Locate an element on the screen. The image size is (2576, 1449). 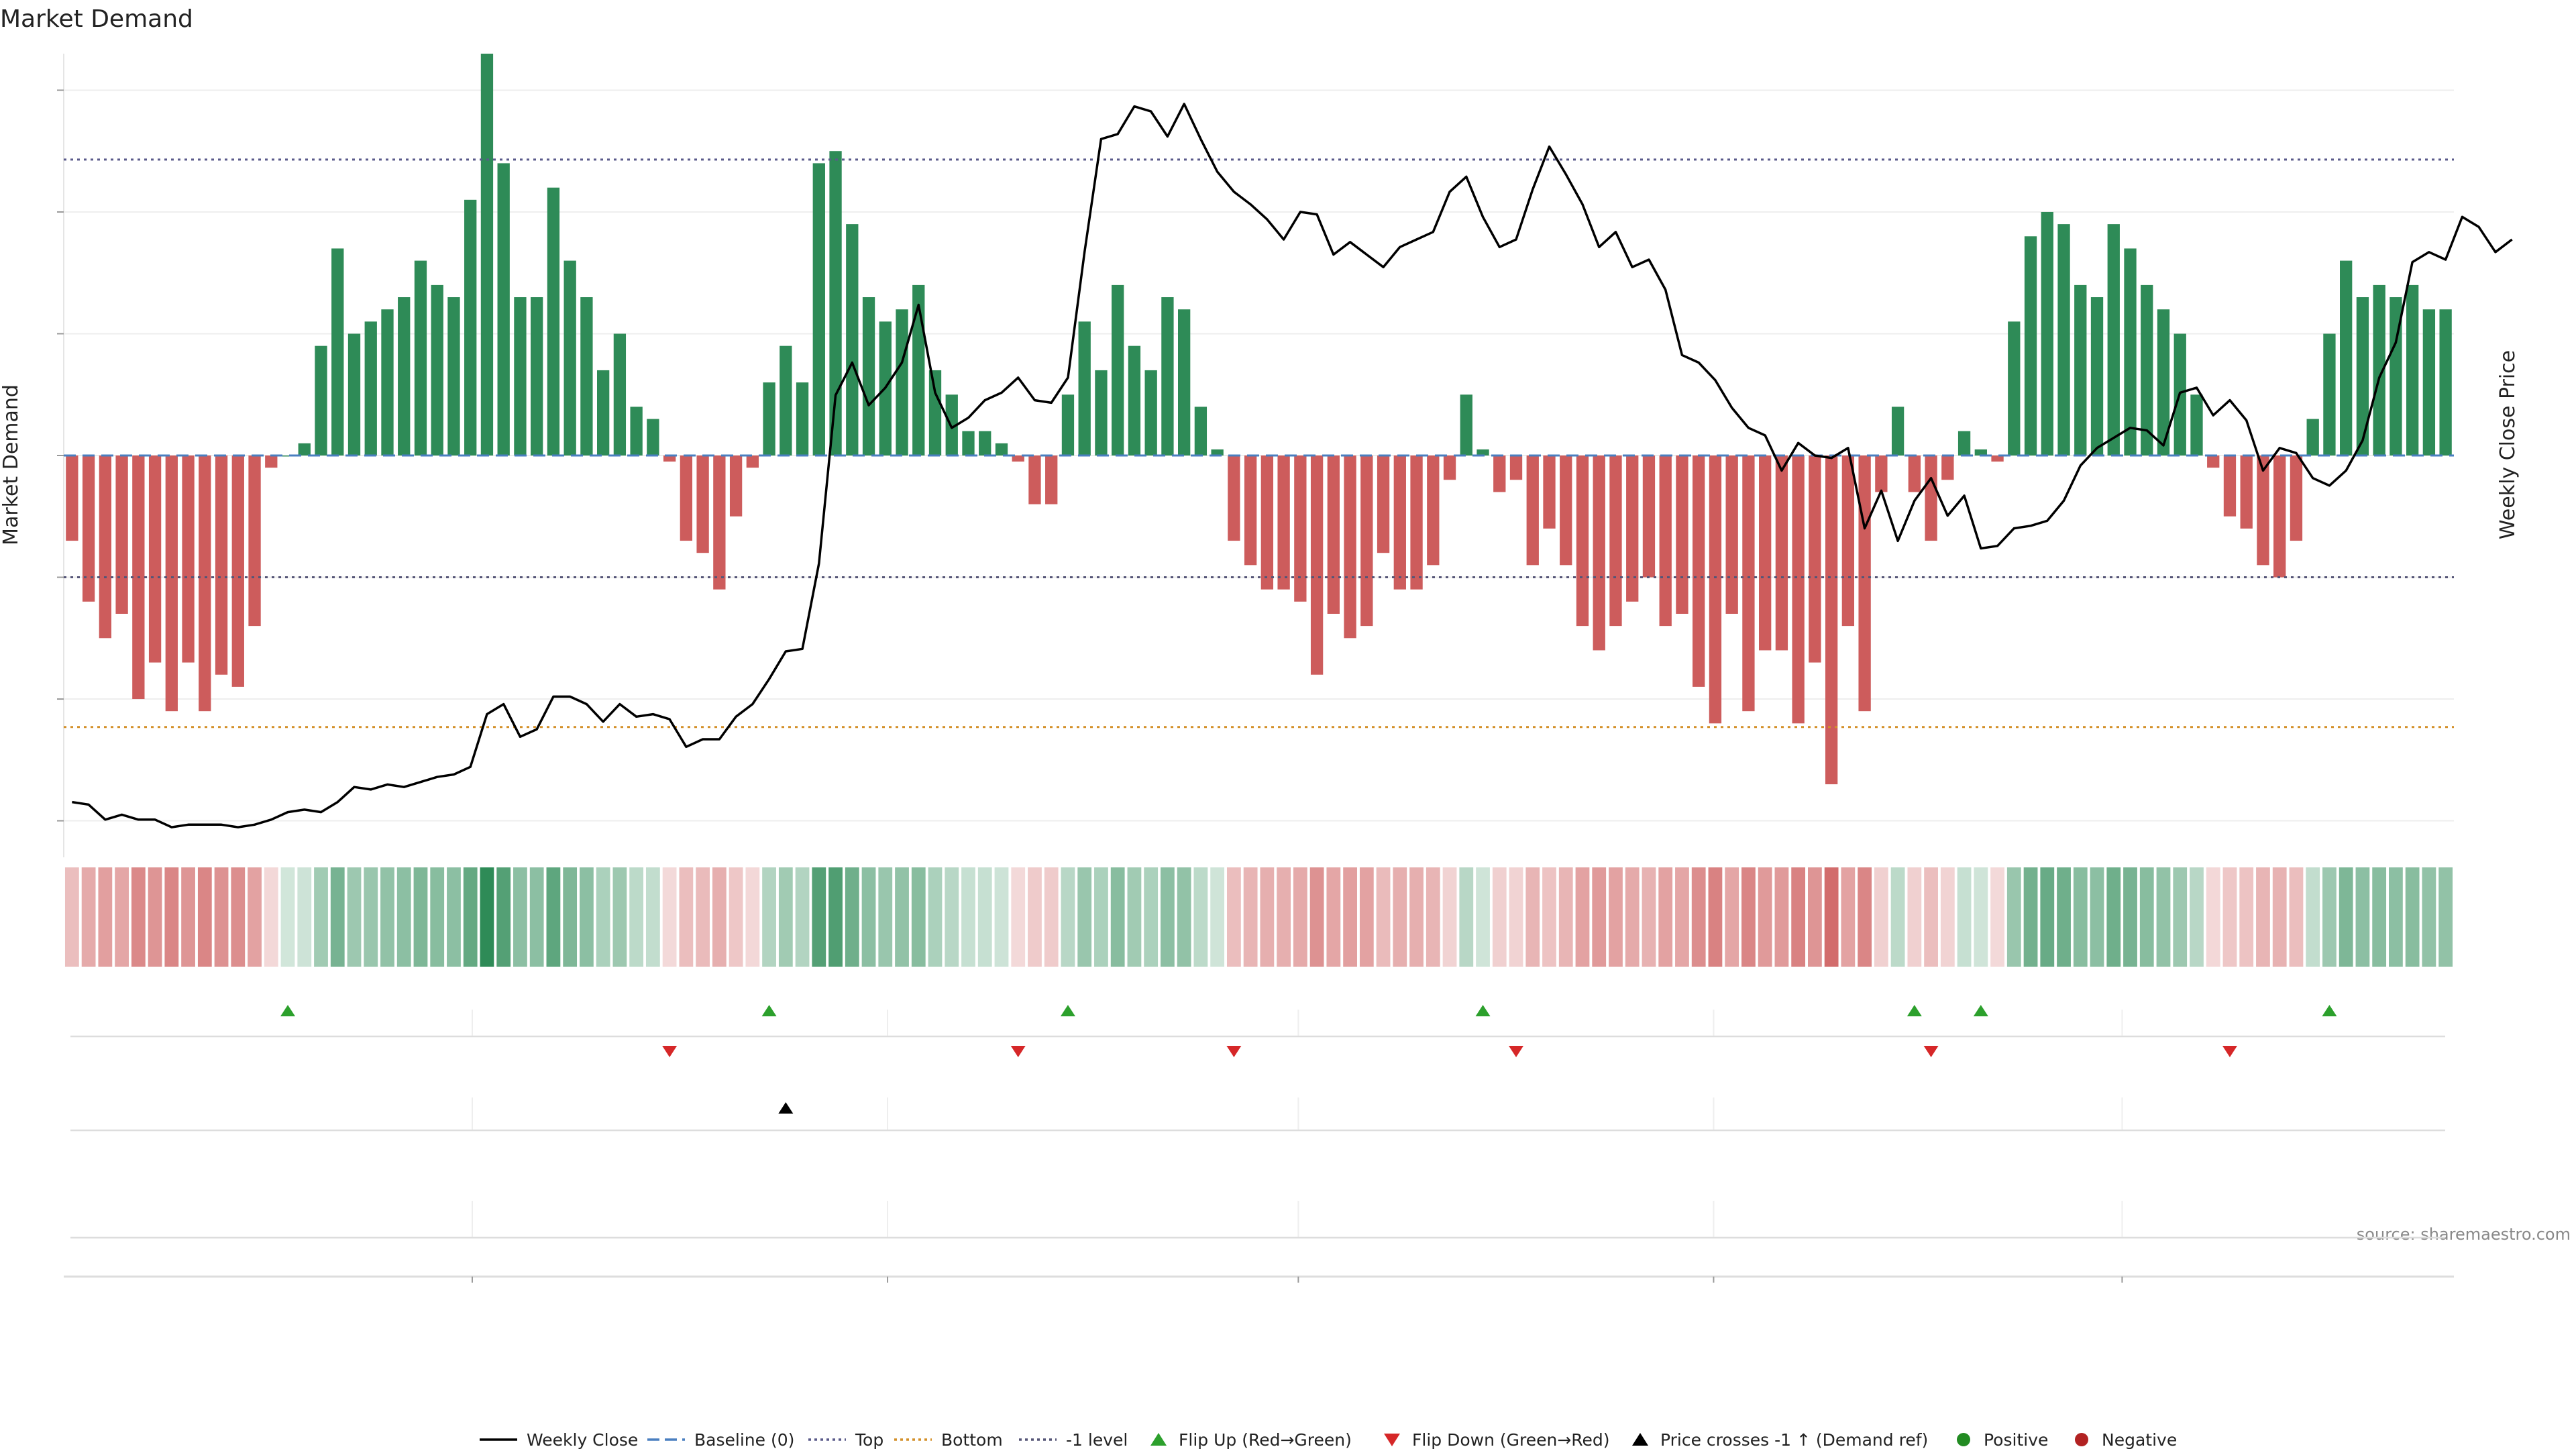
demand-heat-strip is located at coordinates (1258, 917).